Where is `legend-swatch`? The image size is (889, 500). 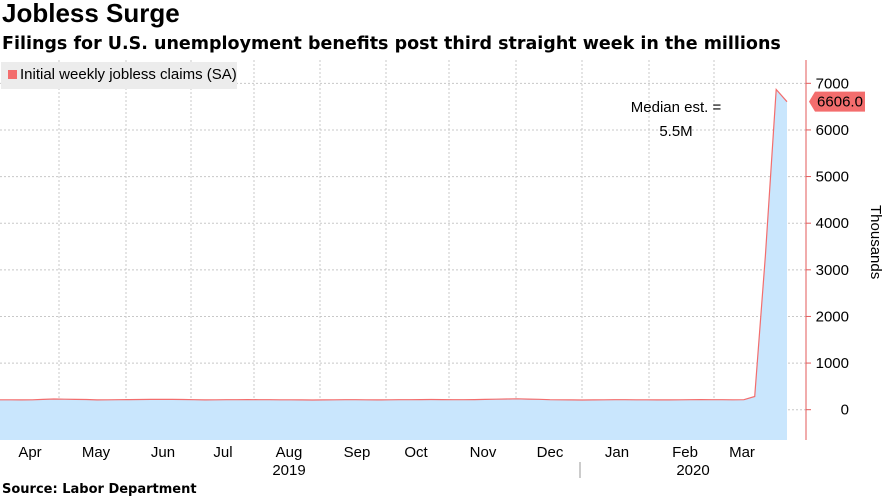 legend-swatch is located at coordinates (12, 74).